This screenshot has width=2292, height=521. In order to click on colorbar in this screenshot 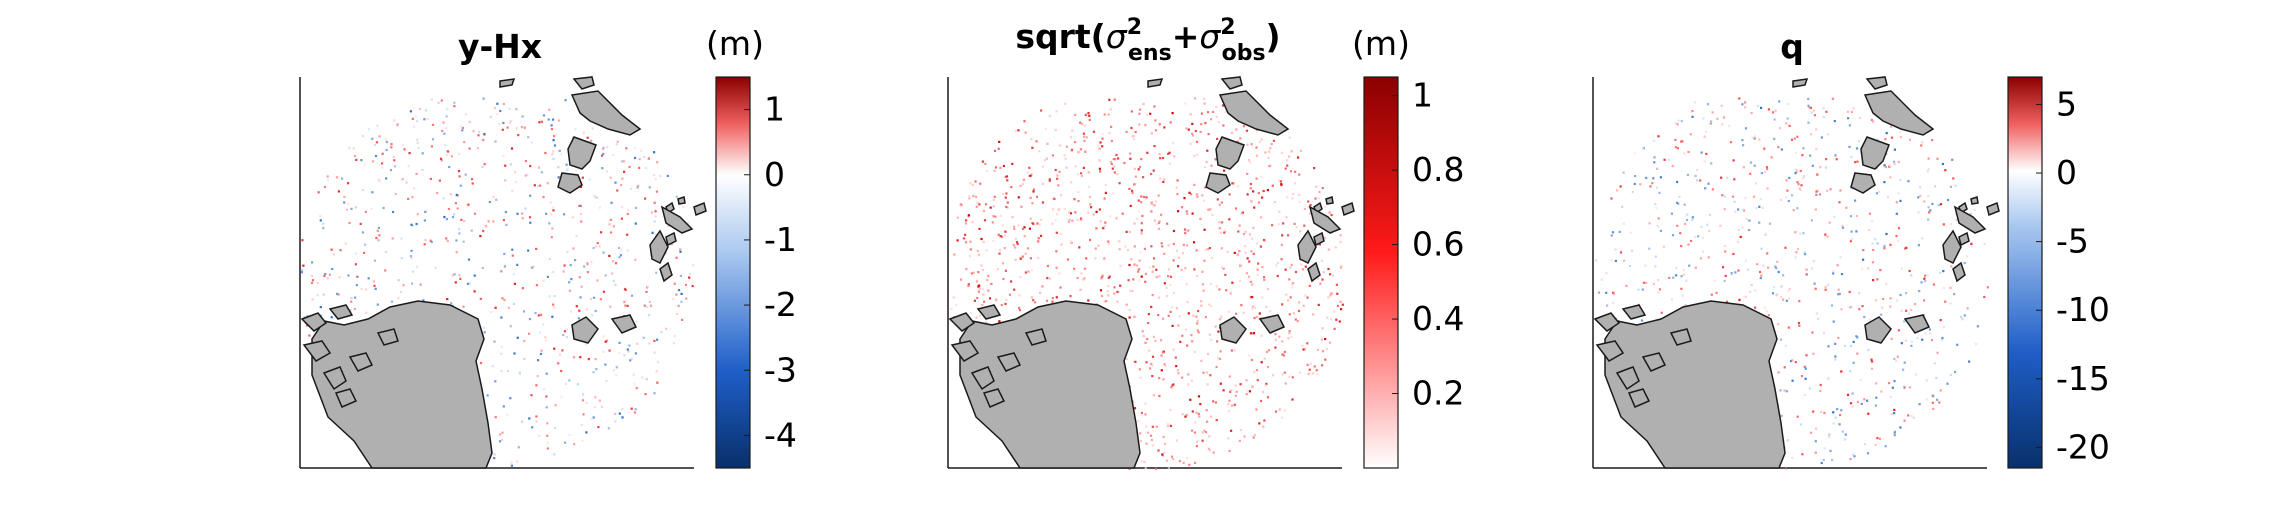, I will do `click(1381, 272)`.